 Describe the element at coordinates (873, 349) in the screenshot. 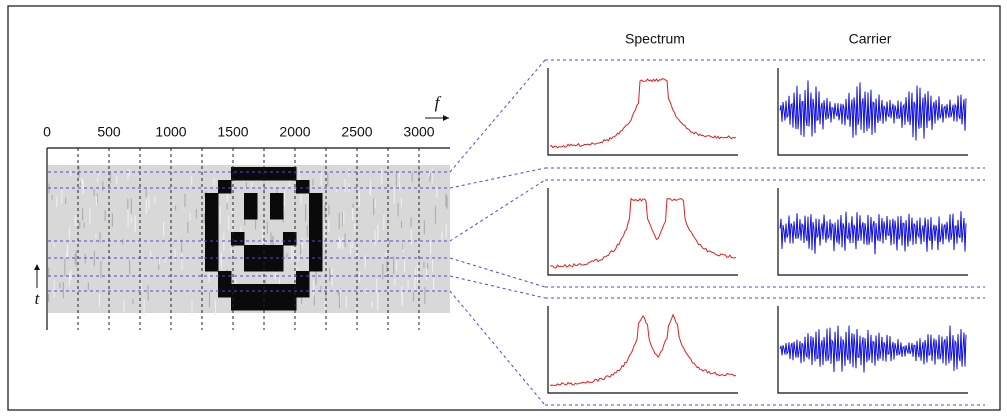

I see `carrier-wave` at that location.